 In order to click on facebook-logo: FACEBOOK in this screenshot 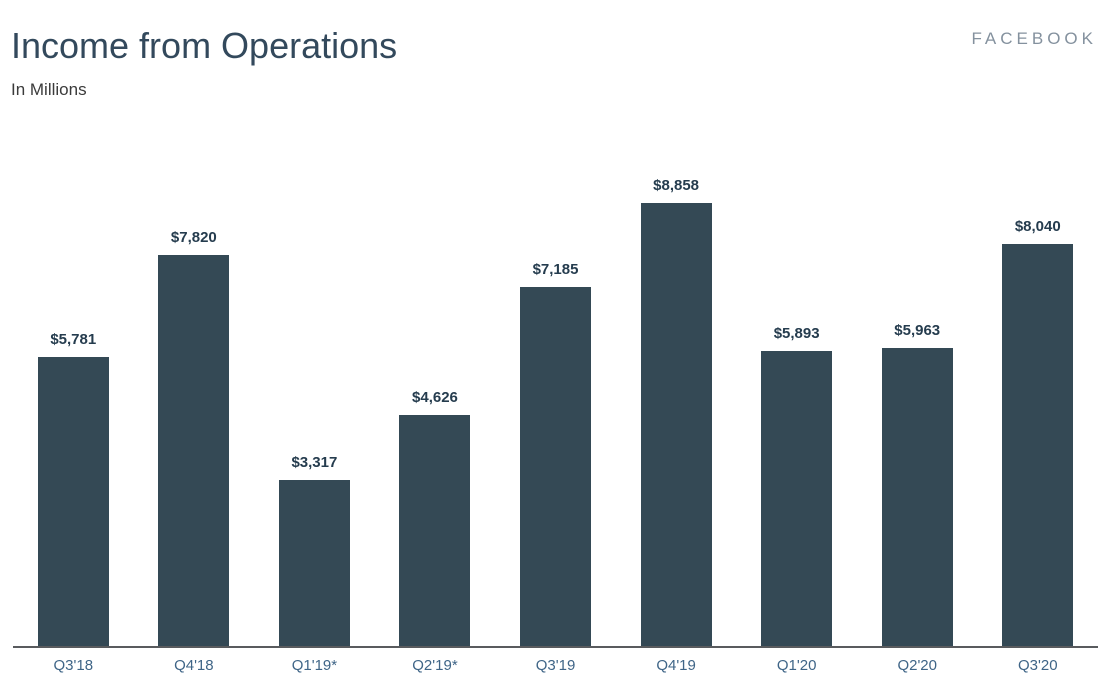, I will do `click(1034, 38)`.